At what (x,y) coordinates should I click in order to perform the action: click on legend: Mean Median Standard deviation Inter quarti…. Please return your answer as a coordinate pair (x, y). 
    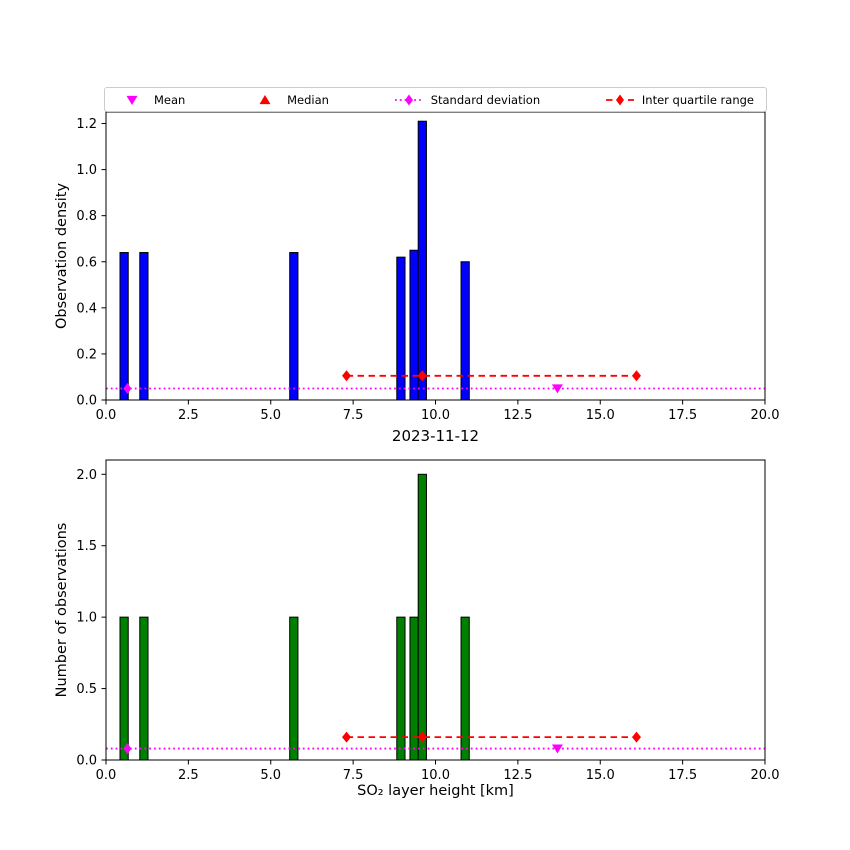
    Looking at the image, I should click on (435, 99).